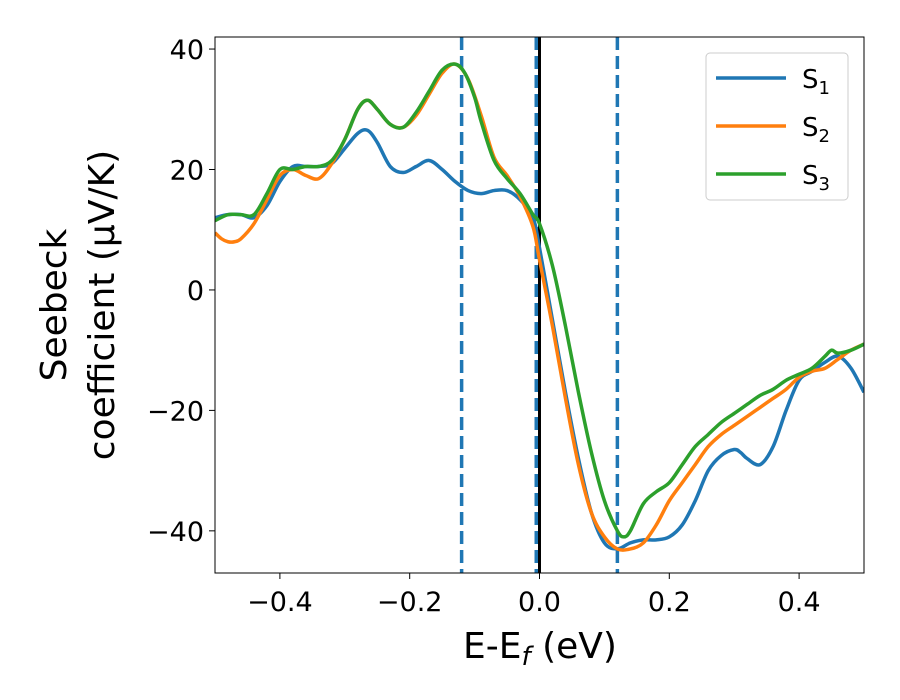 Image resolution: width=900 pixels, height=700 pixels. Describe the element at coordinates (410, 602) in the screenshot. I see `x-tick-label: −0.2` at that location.